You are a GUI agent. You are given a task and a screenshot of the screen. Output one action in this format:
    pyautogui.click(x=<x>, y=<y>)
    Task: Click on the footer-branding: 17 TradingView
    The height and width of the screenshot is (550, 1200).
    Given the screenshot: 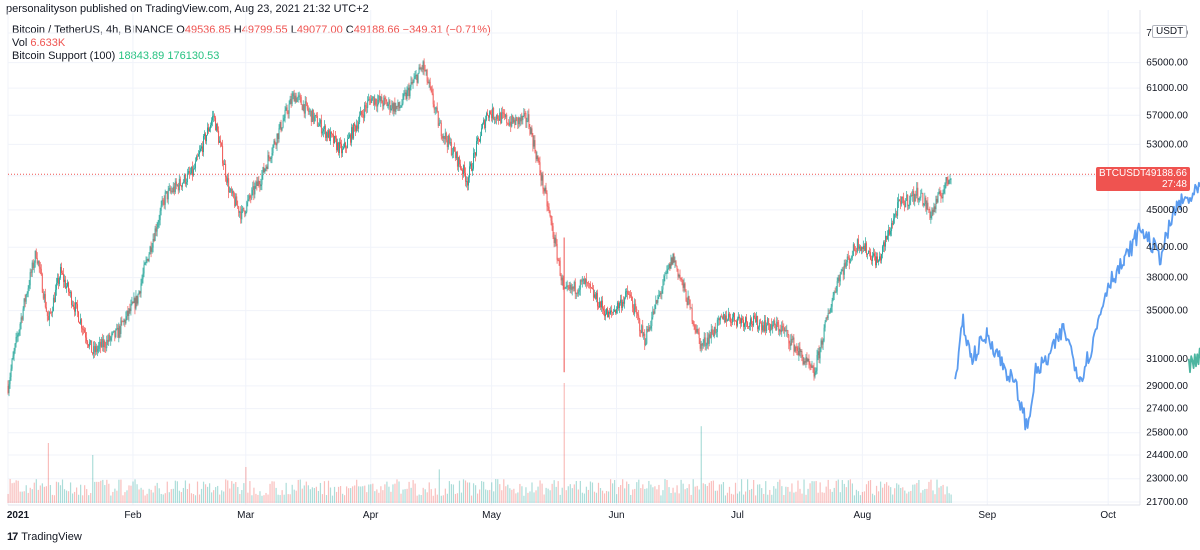 What is the action you would take?
    pyautogui.click(x=44, y=537)
    